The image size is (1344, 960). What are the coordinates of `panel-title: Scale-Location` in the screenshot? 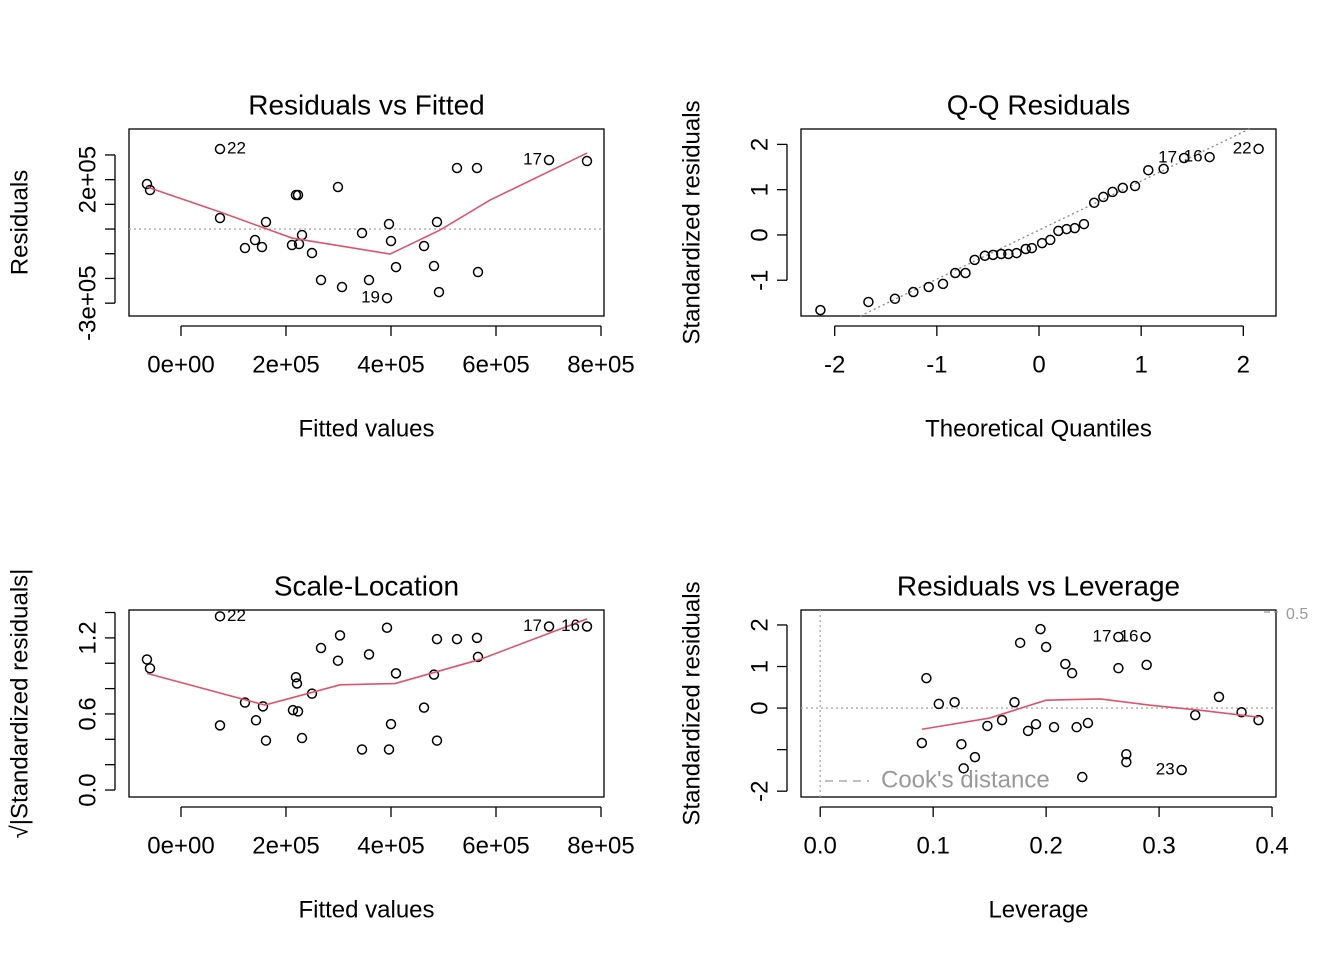 It's located at (366, 585).